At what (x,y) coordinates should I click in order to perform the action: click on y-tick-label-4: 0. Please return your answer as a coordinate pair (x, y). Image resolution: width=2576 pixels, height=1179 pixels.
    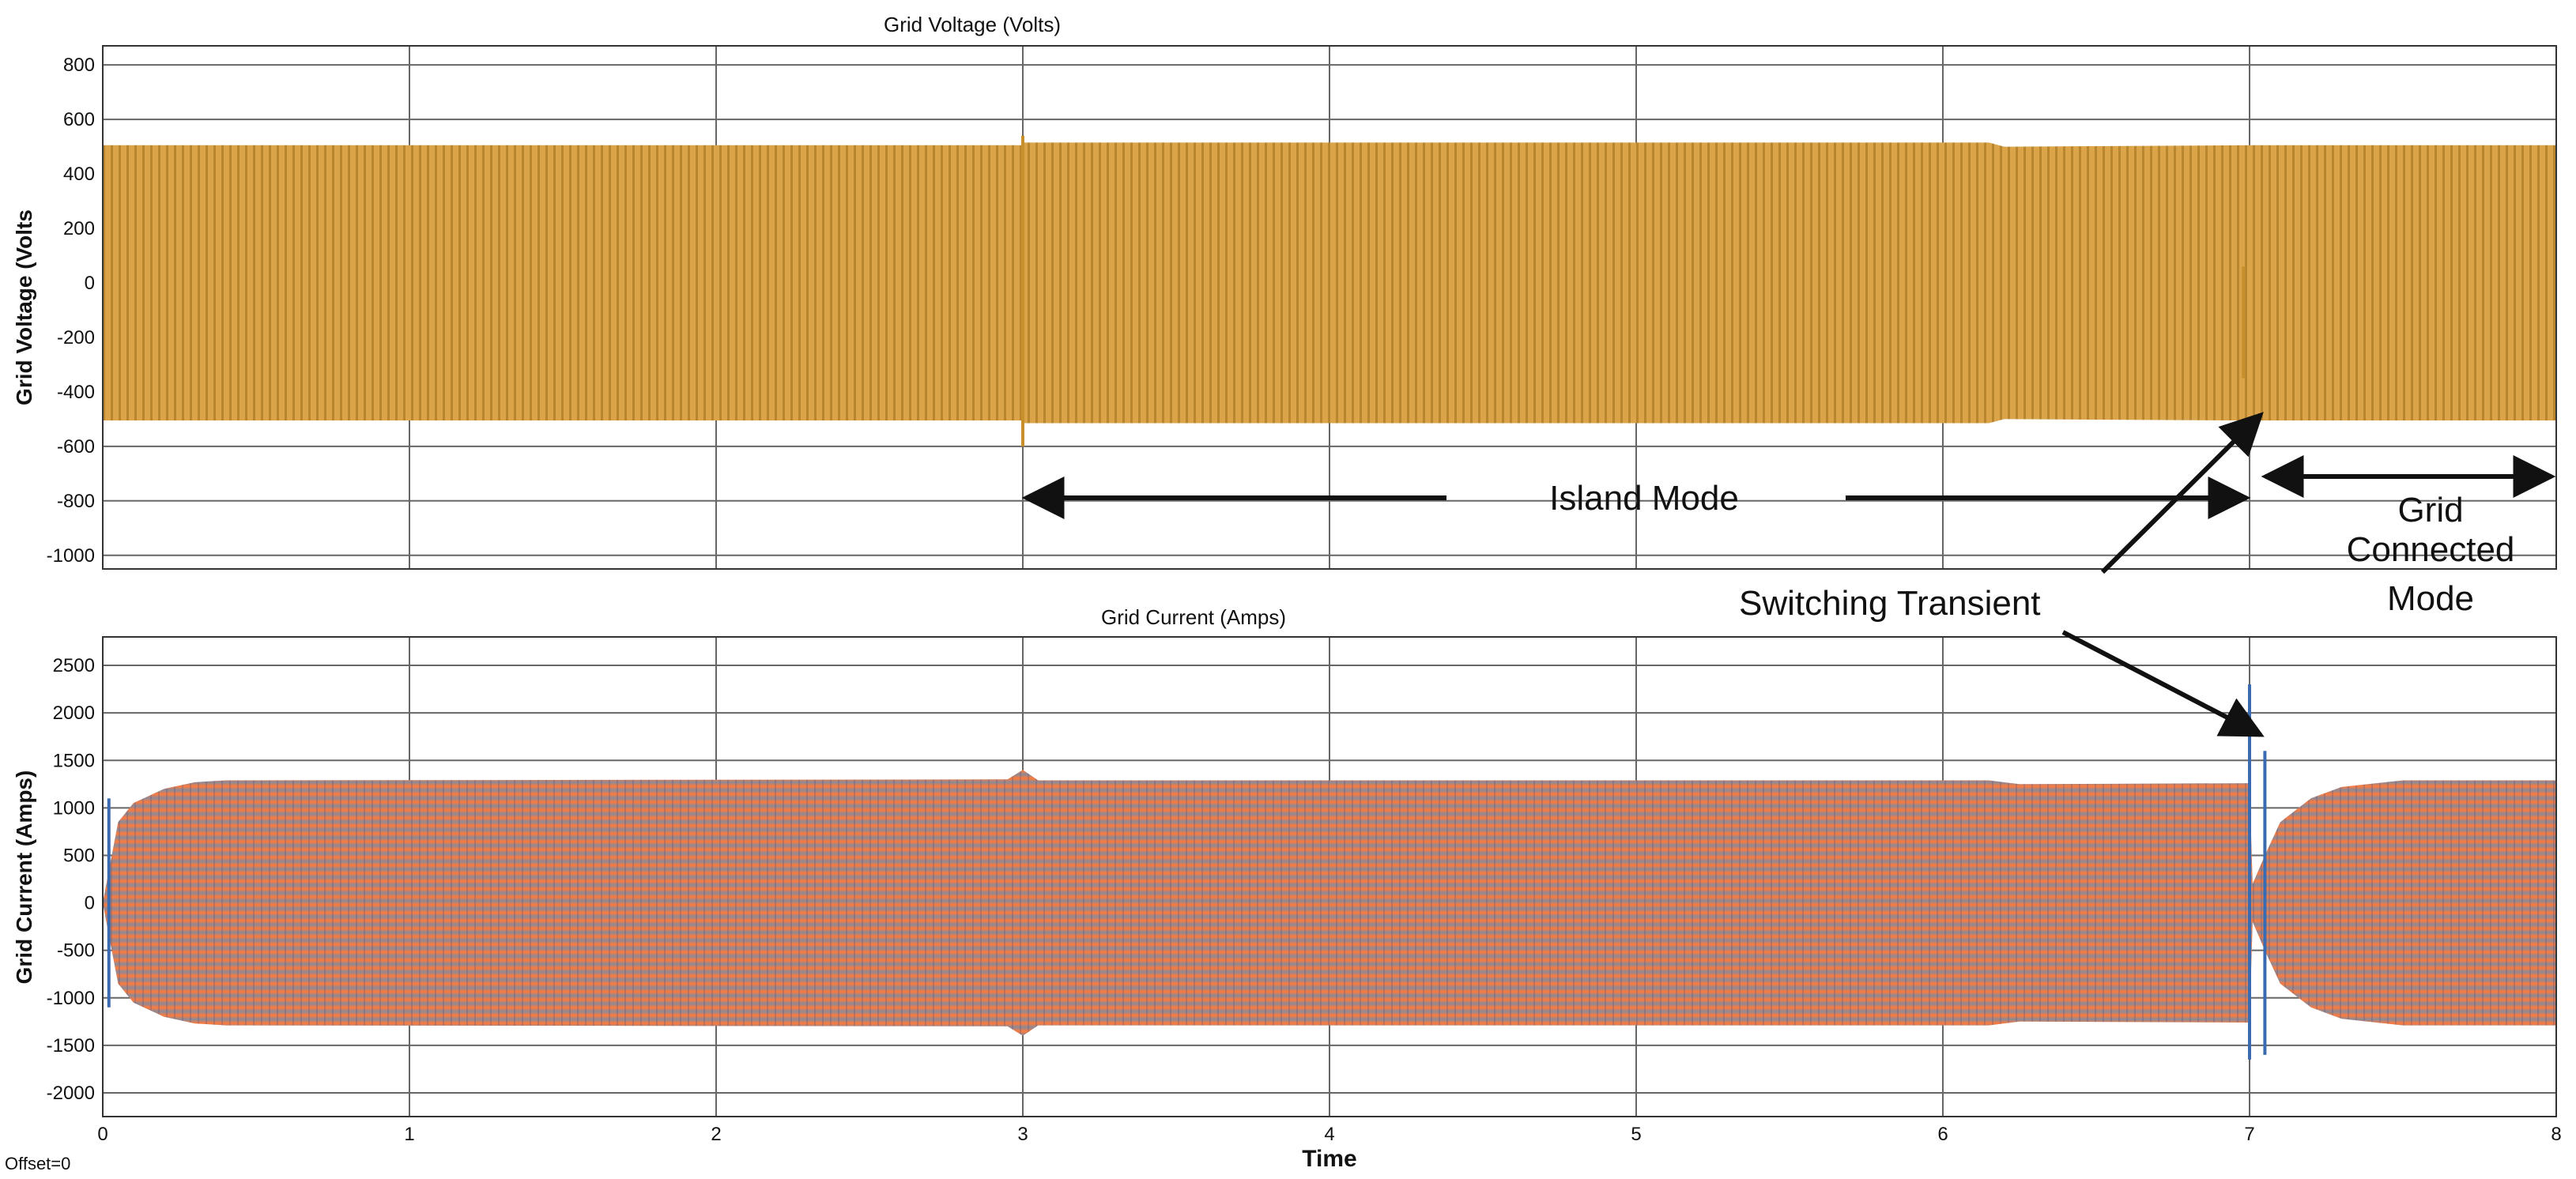
    Looking at the image, I should click on (90, 903).